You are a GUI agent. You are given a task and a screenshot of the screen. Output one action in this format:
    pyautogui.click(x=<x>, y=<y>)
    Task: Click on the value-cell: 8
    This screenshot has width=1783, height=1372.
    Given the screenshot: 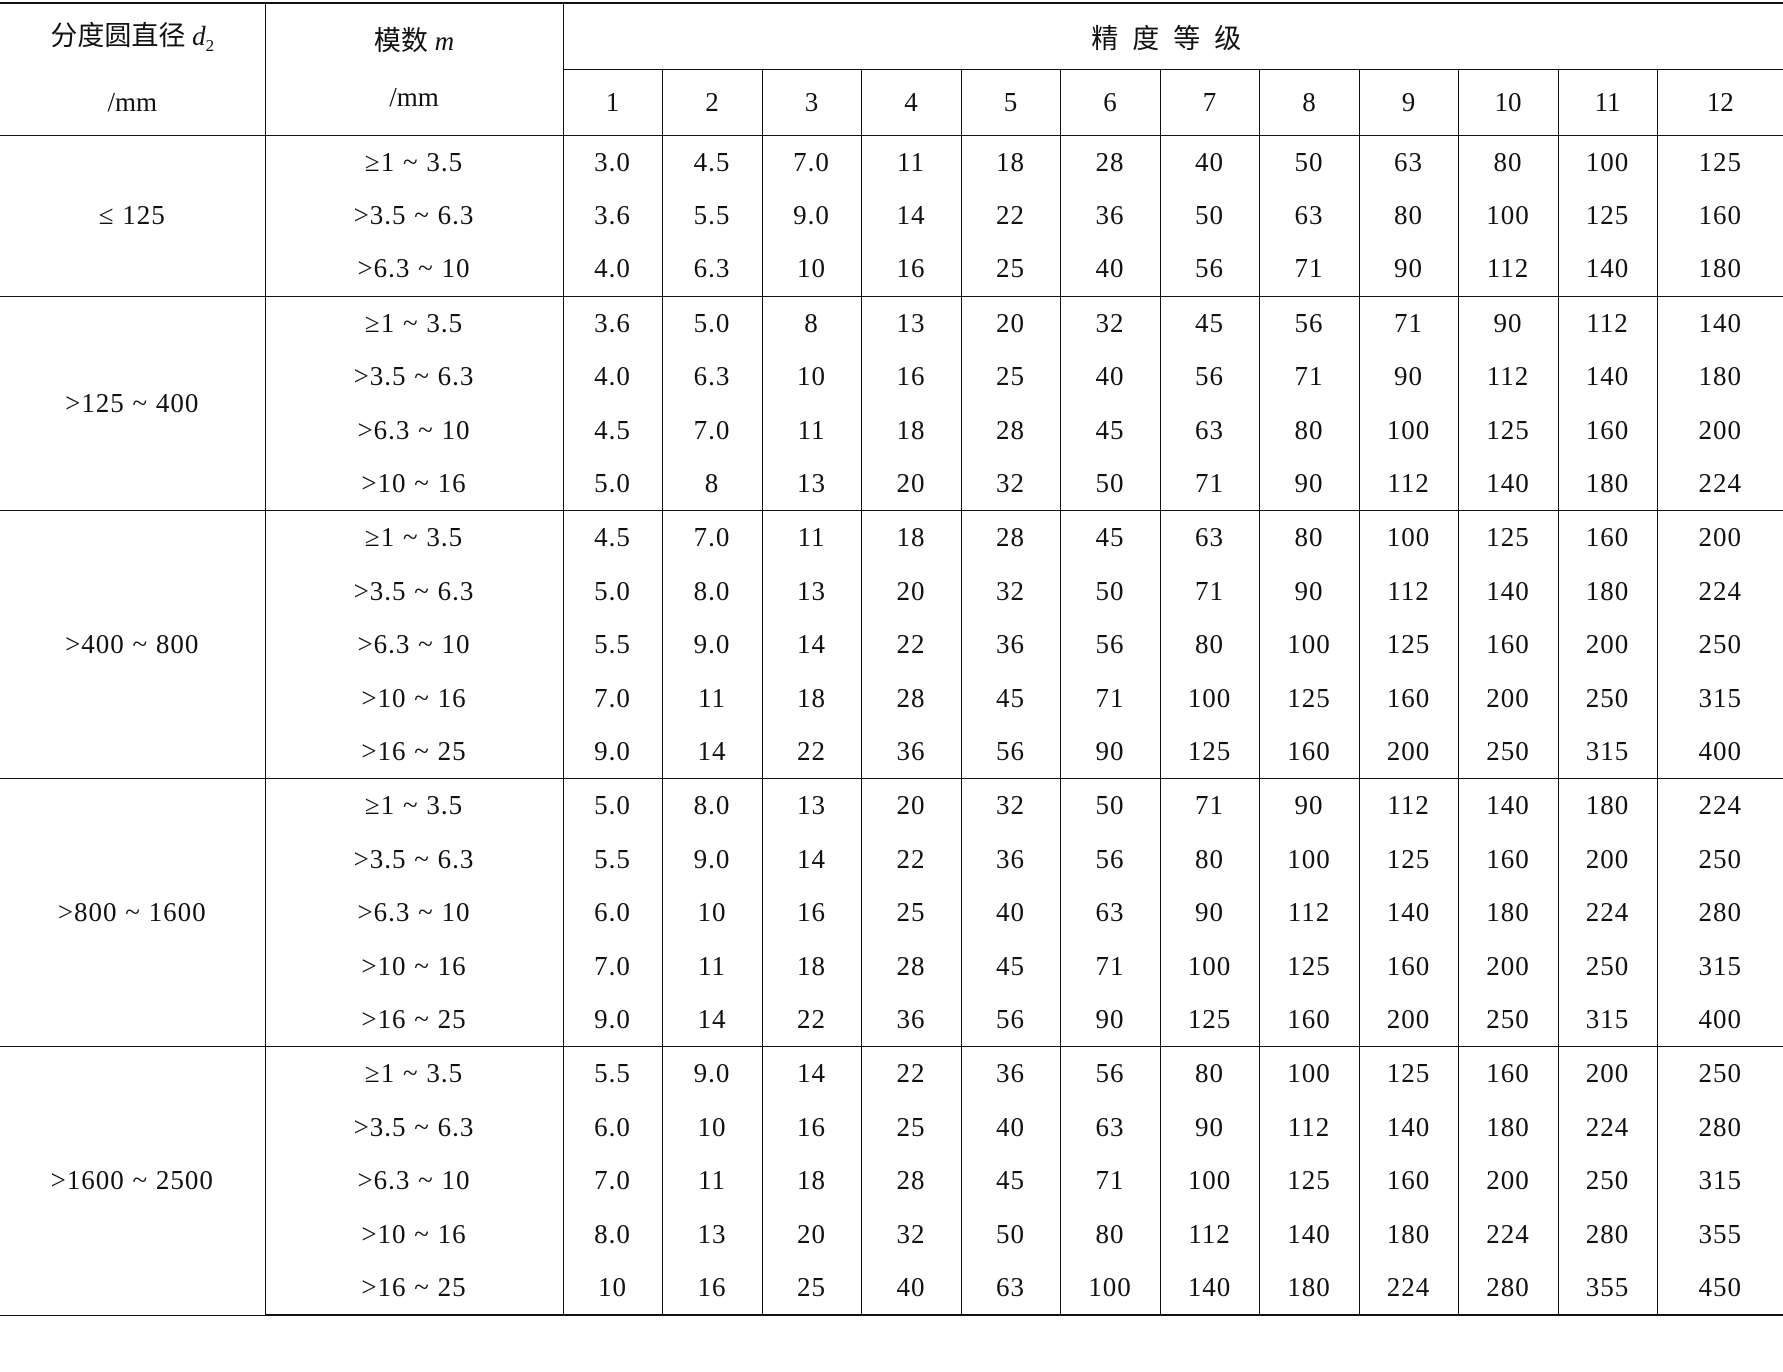 What is the action you would take?
    pyautogui.click(x=712, y=484)
    